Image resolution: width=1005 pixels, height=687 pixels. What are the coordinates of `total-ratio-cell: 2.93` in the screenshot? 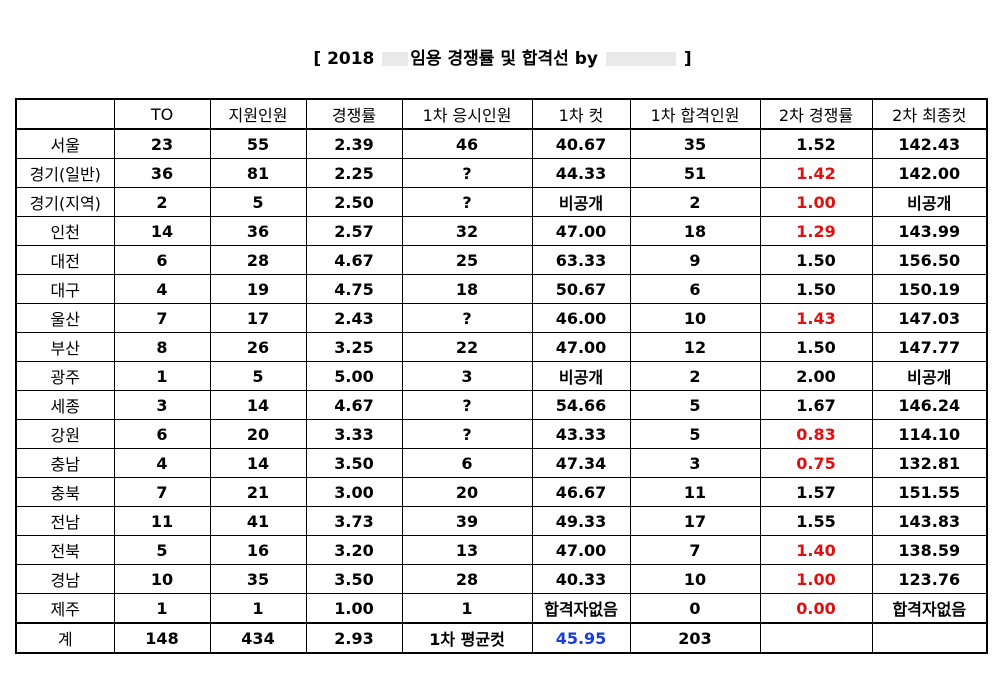 It's located at (354, 638).